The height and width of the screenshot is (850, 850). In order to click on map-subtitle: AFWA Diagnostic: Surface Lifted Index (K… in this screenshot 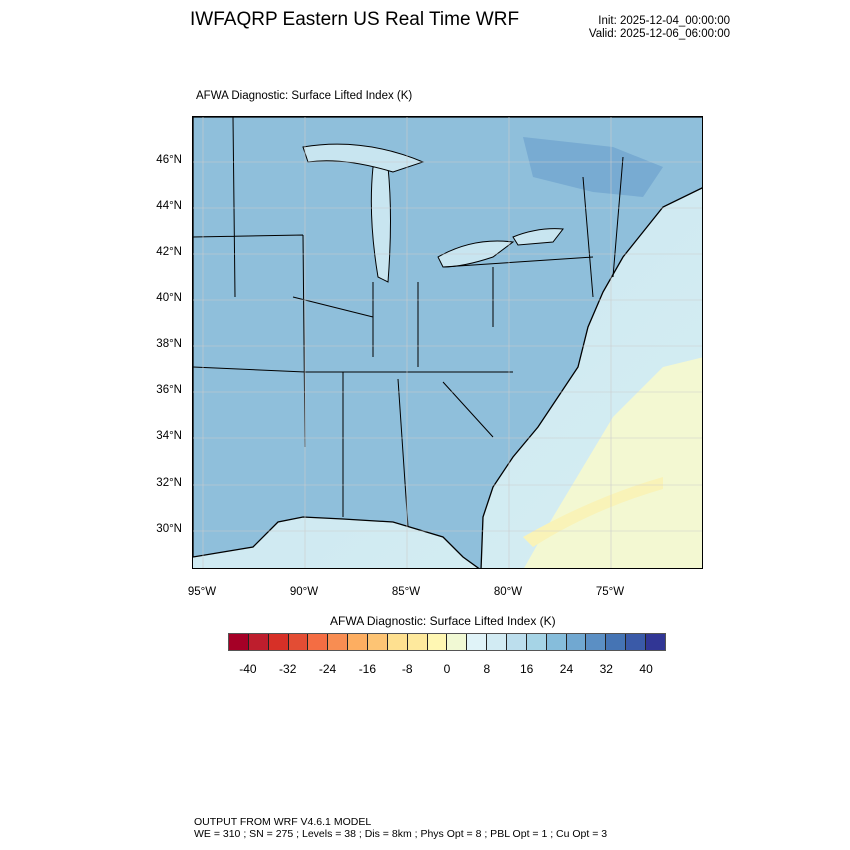, I will do `click(304, 96)`.